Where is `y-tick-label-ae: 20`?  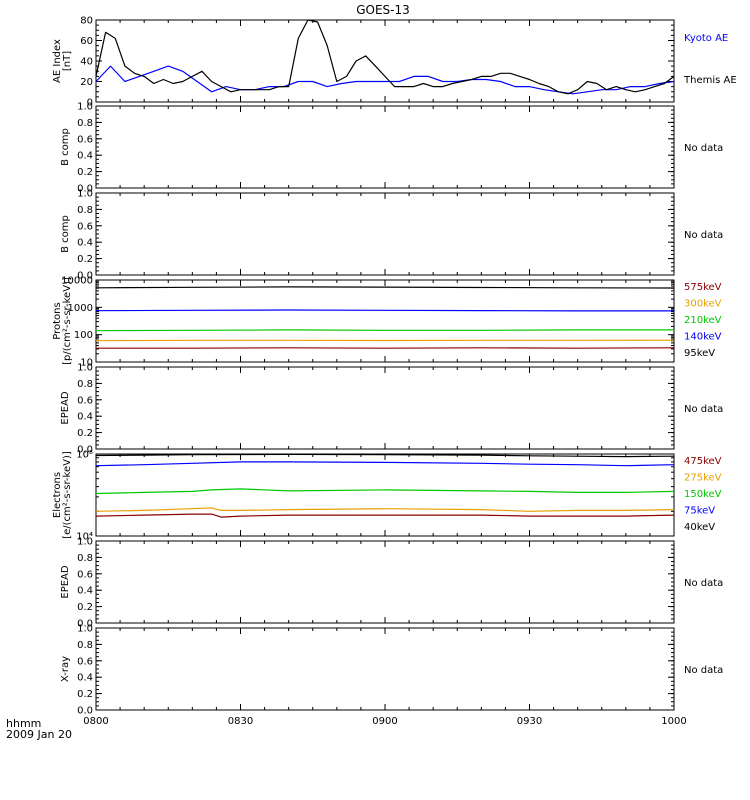 y-tick-label-ae: 20 is located at coordinates (86, 82).